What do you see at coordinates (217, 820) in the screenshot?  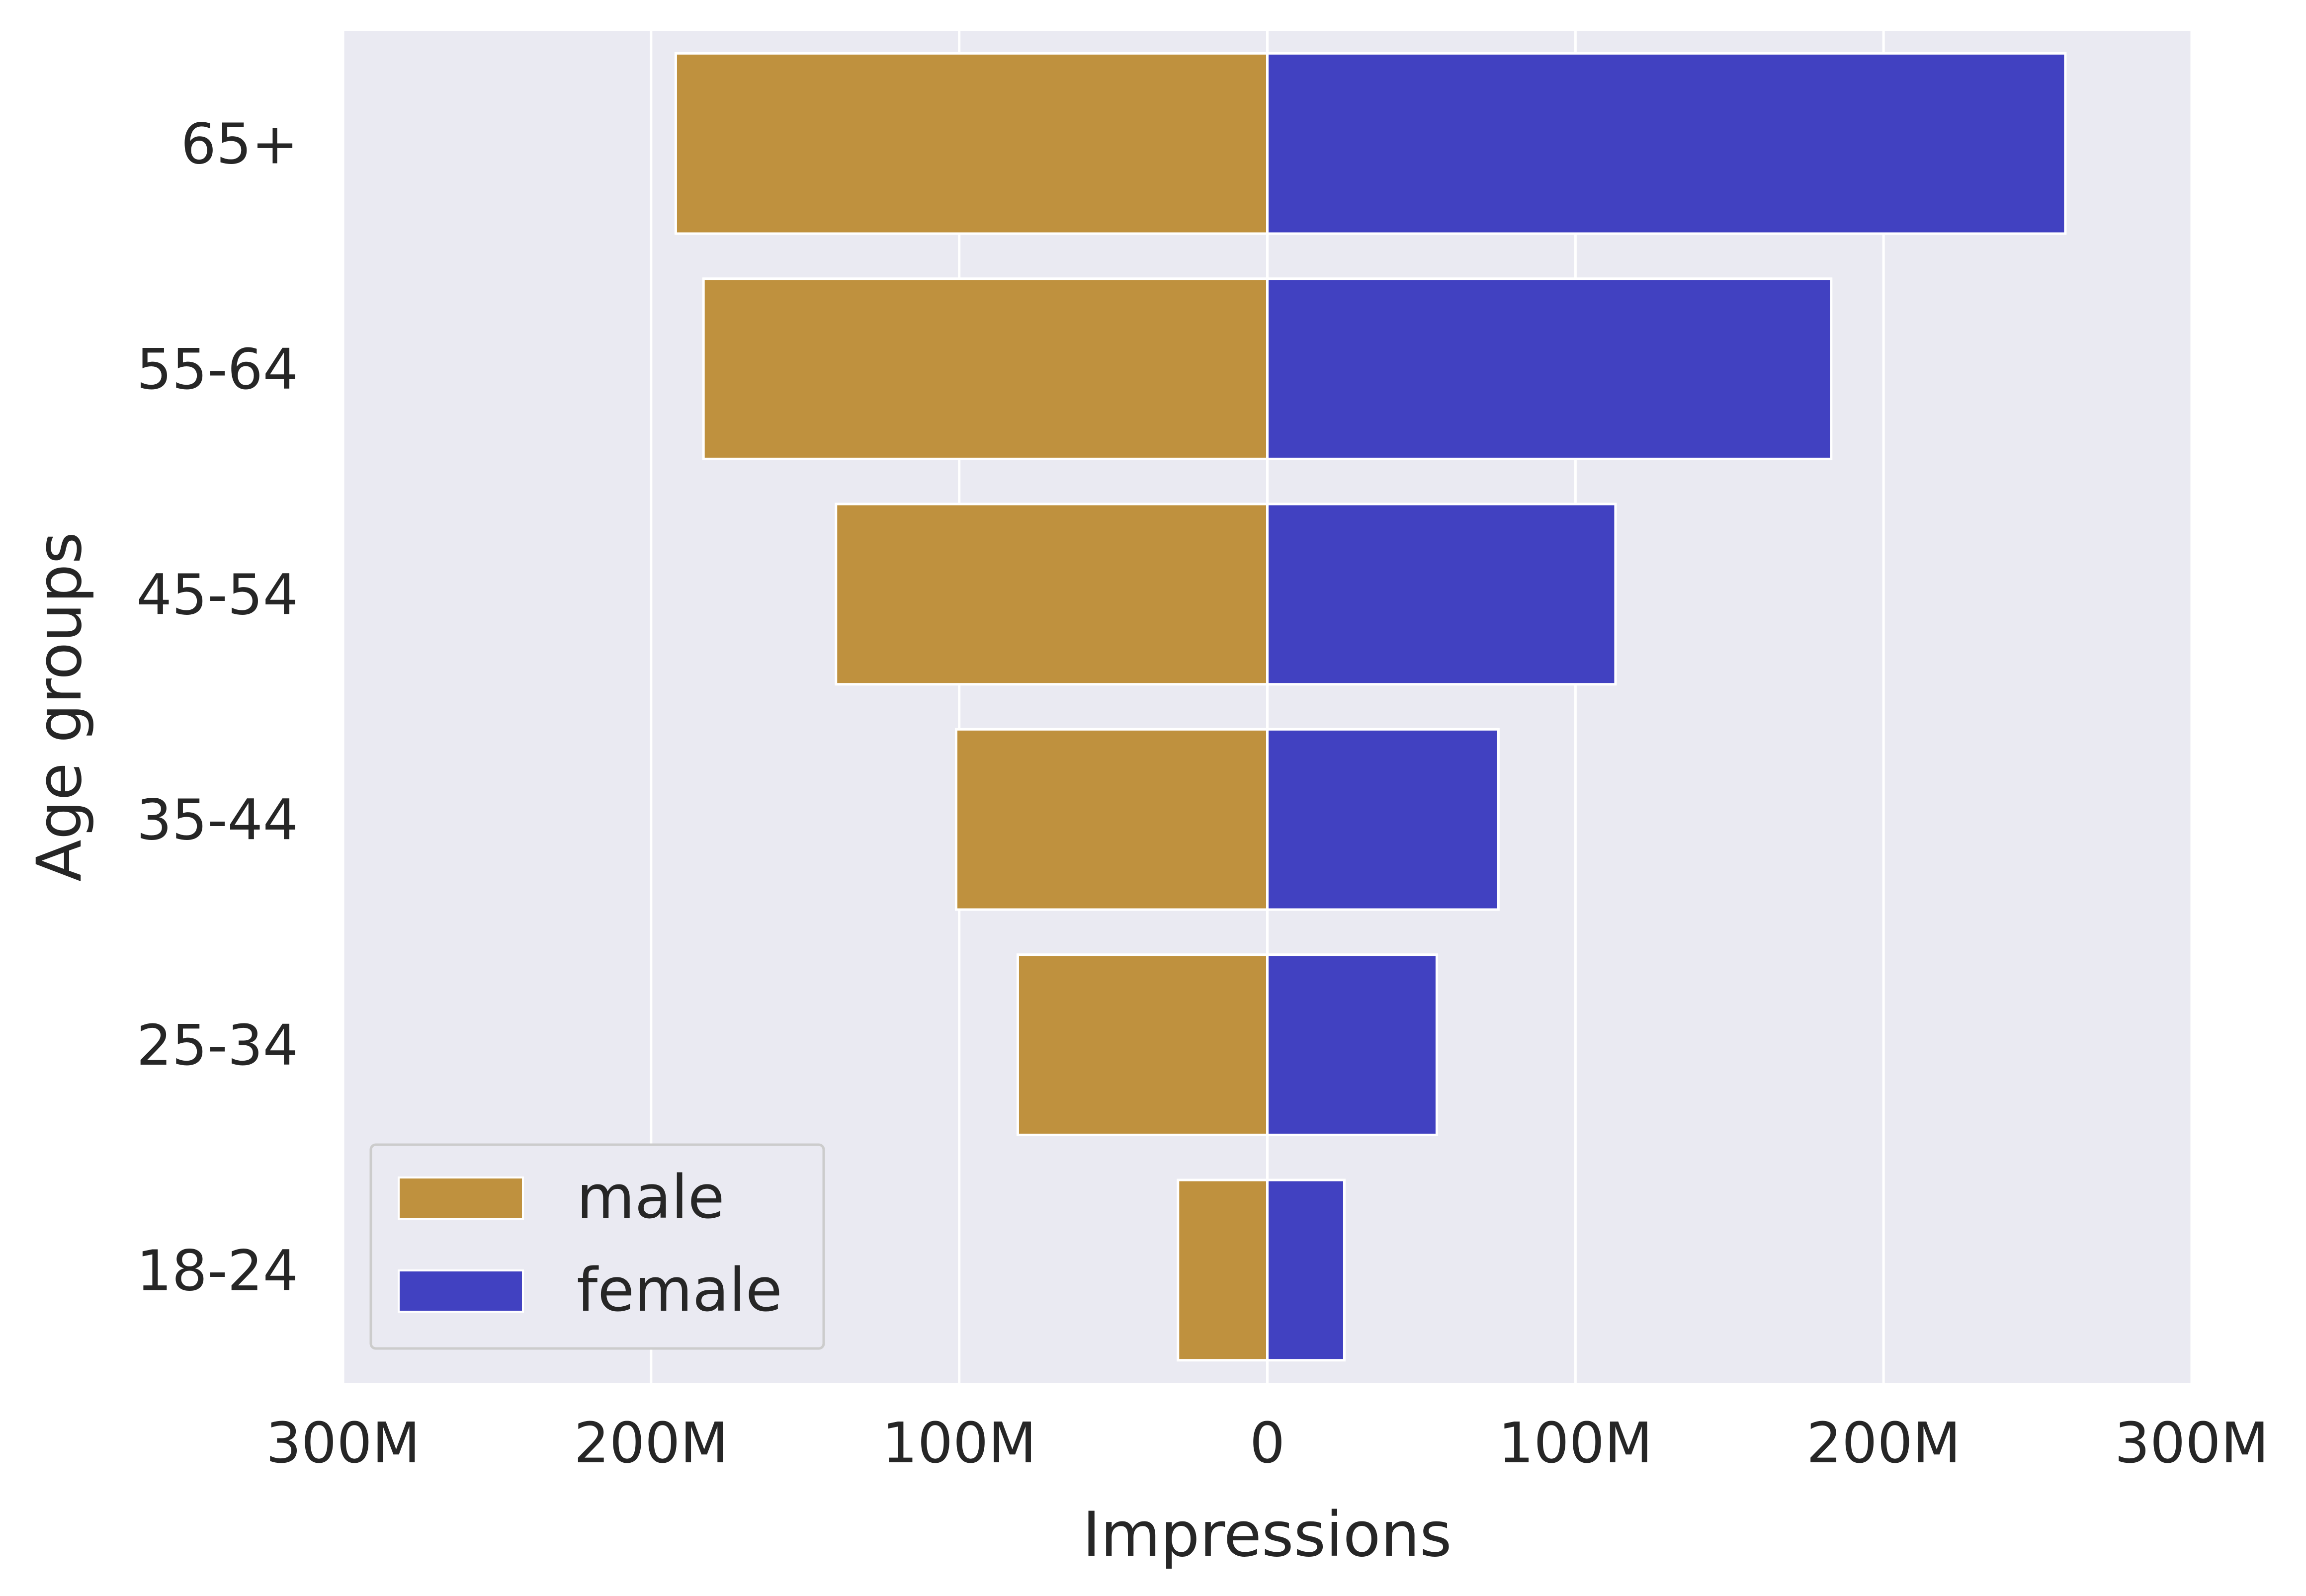 I see `y-tick-label-35-44: 35-44` at bounding box center [217, 820].